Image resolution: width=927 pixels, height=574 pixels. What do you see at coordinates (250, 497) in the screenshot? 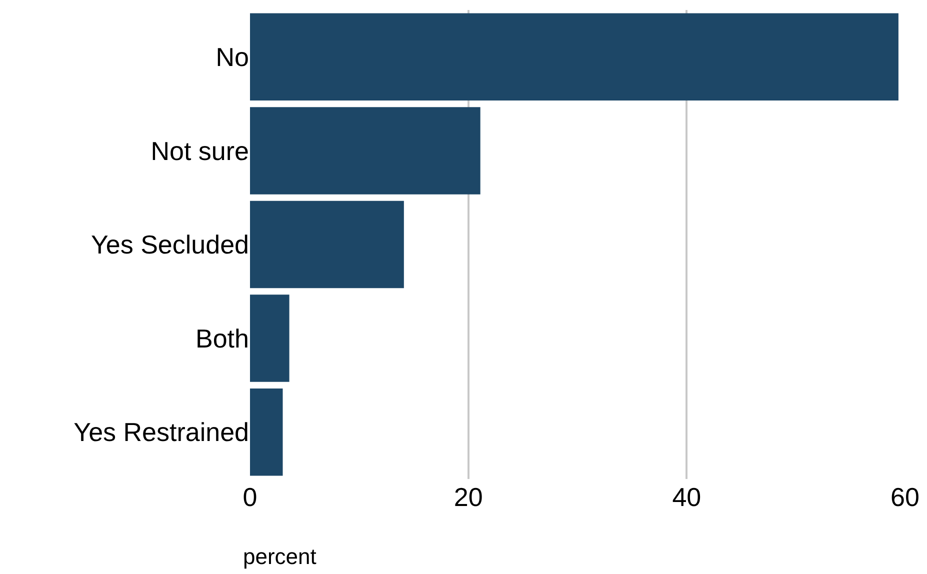
I see `x-tick-label: 0` at bounding box center [250, 497].